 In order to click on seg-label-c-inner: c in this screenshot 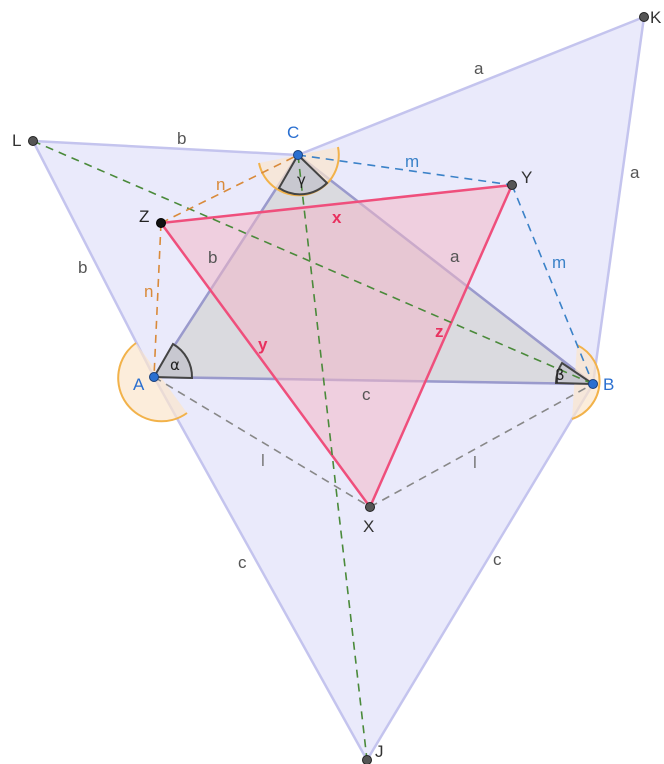, I will do `click(366, 394)`.